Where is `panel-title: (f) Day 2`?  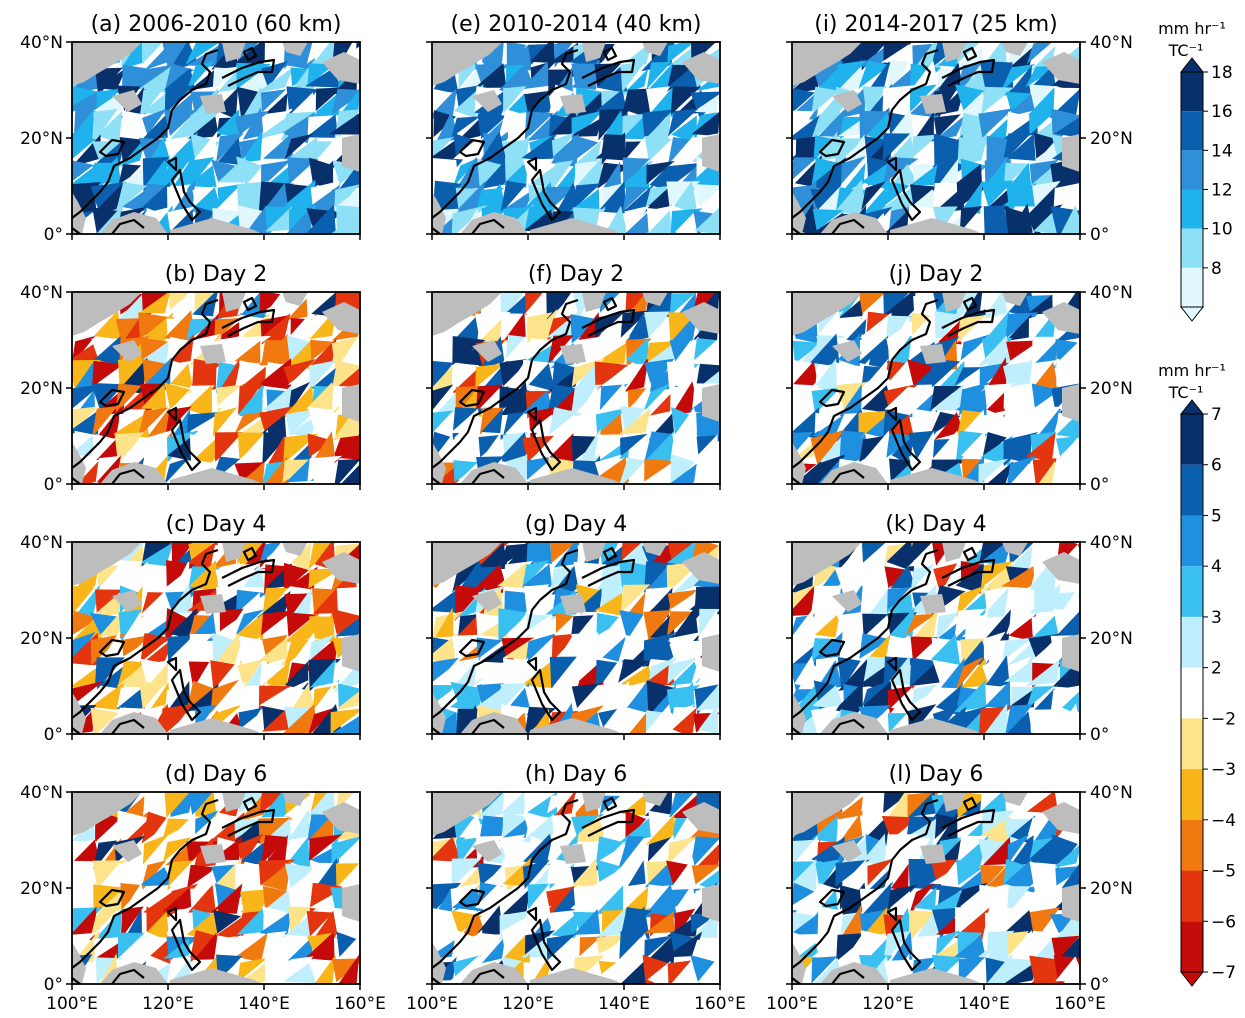 panel-title: (f) Day 2 is located at coordinates (576, 274).